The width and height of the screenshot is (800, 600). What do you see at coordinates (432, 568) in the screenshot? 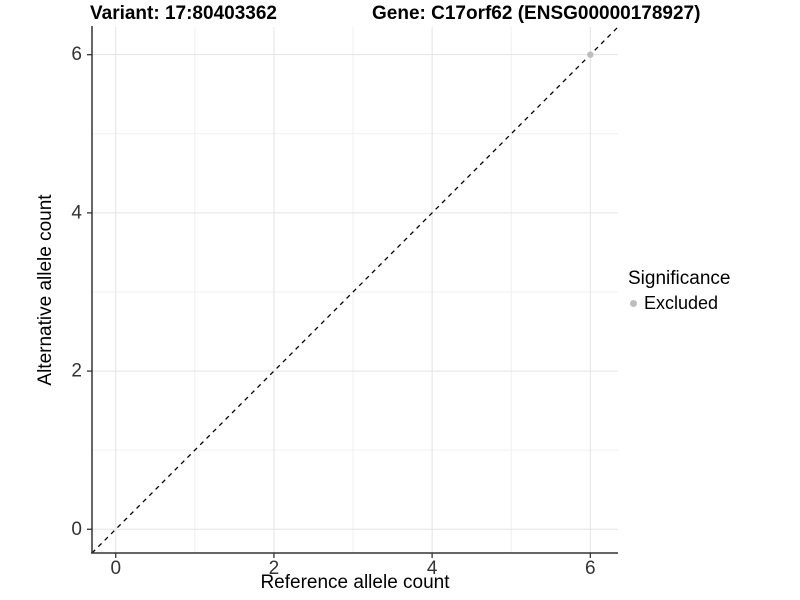
I see `x-tick-label: 4` at bounding box center [432, 568].